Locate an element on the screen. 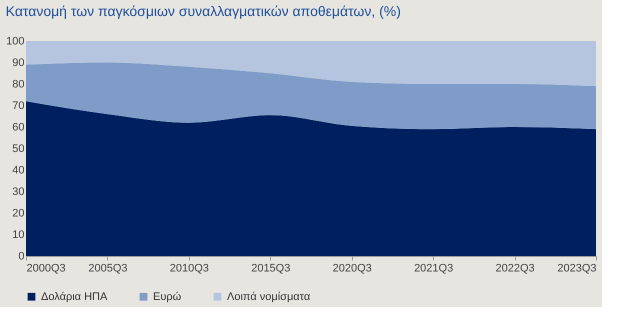 The width and height of the screenshot is (636, 323). legend-label: Δολάρια ΗΠΑ is located at coordinates (74, 296).